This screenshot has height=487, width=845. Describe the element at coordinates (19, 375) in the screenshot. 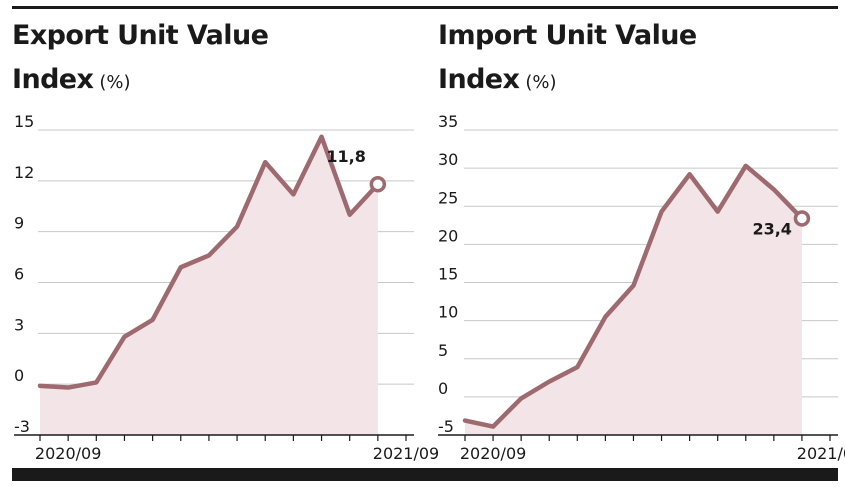

I see `export-ytick-label: 0` at that location.